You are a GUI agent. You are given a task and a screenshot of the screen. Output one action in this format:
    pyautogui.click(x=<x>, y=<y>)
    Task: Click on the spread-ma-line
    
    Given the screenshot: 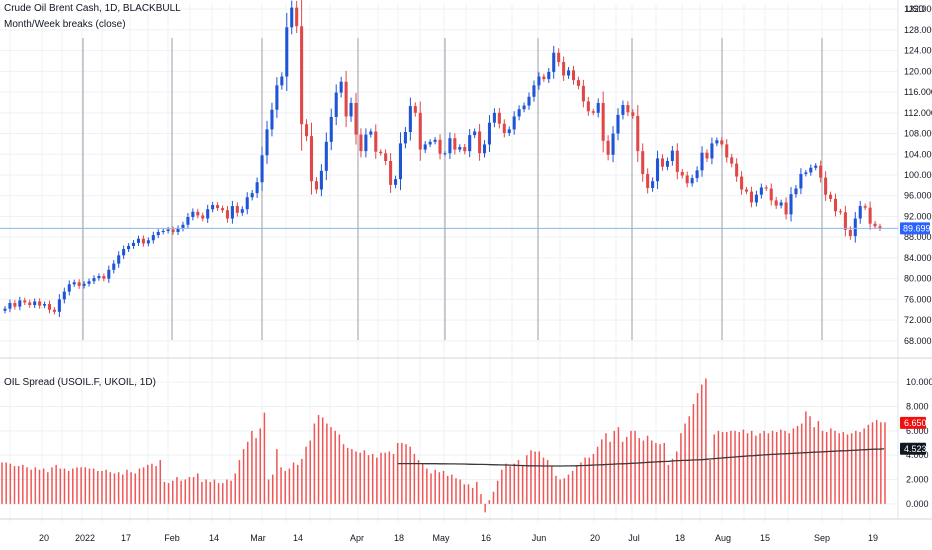 What is the action you would take?
    pyautogui.click(x=641, y=457)
    